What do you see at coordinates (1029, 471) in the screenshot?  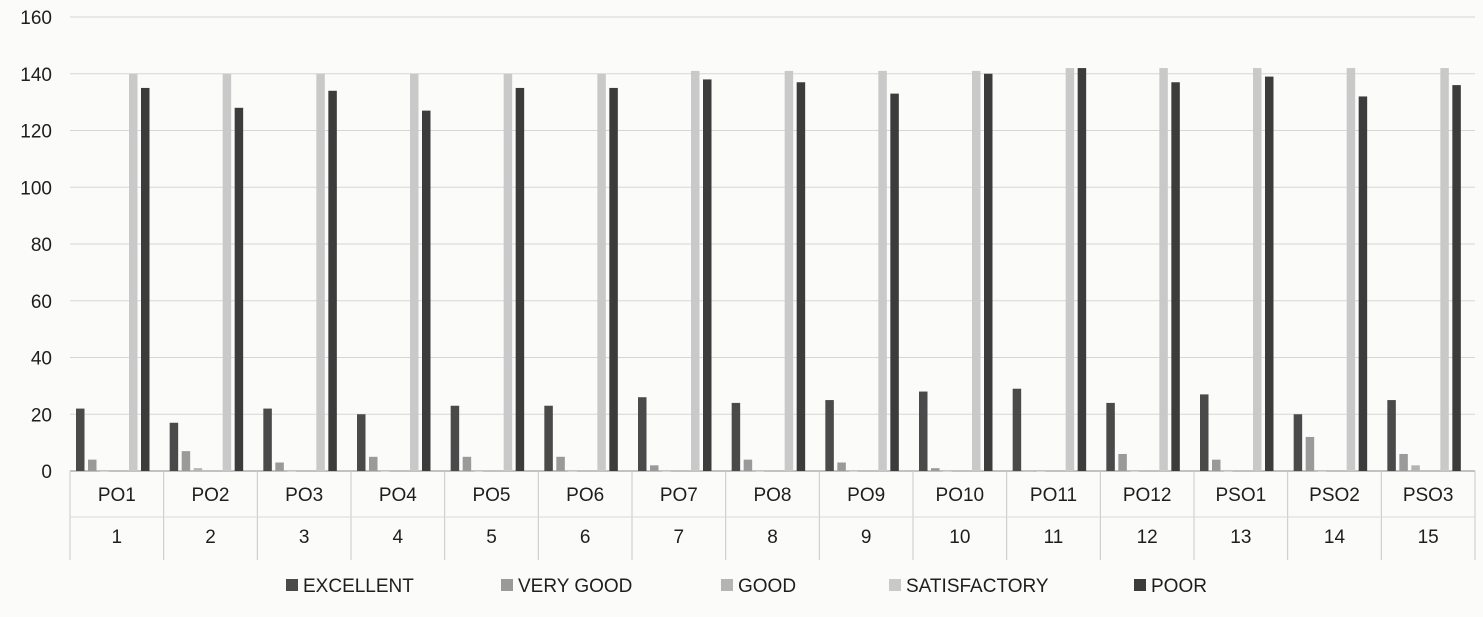 I see `bar-very-good-po11` at bounding box center [1029, 471].